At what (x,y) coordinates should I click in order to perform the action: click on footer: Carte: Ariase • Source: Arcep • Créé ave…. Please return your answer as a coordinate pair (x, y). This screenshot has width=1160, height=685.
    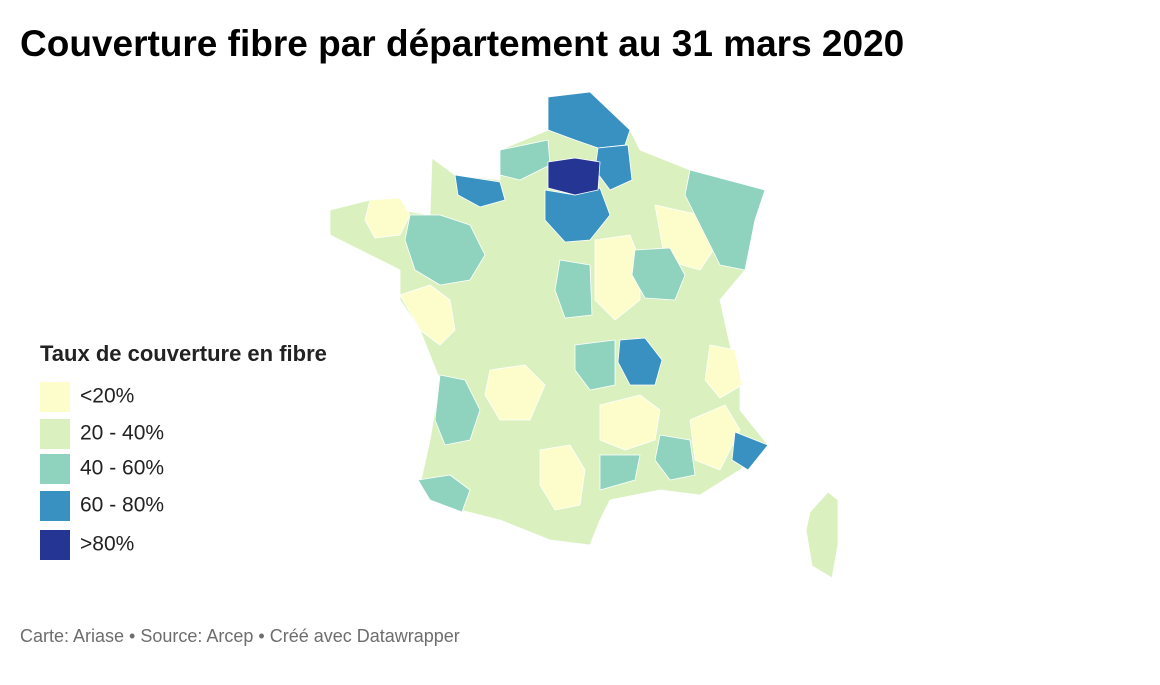
    Looking at the image, I should click on (240, 636).